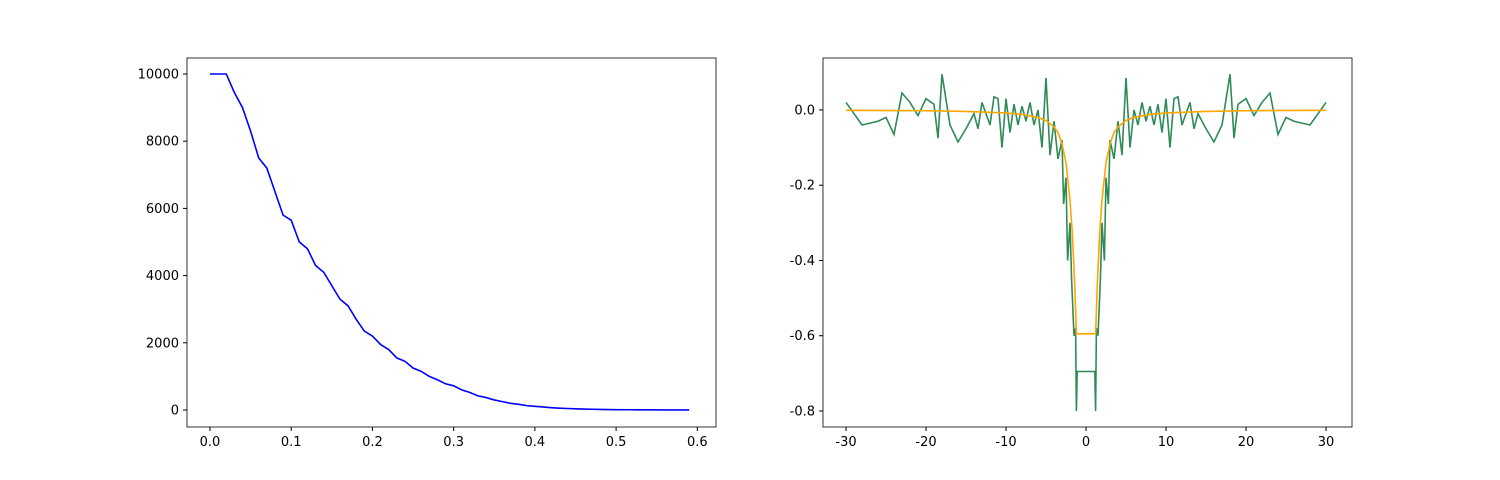  What do you see at coordinates (802, 336) in the screenshot?
I see `y-tick-label: -0.6` at bounding box center [802, 336].